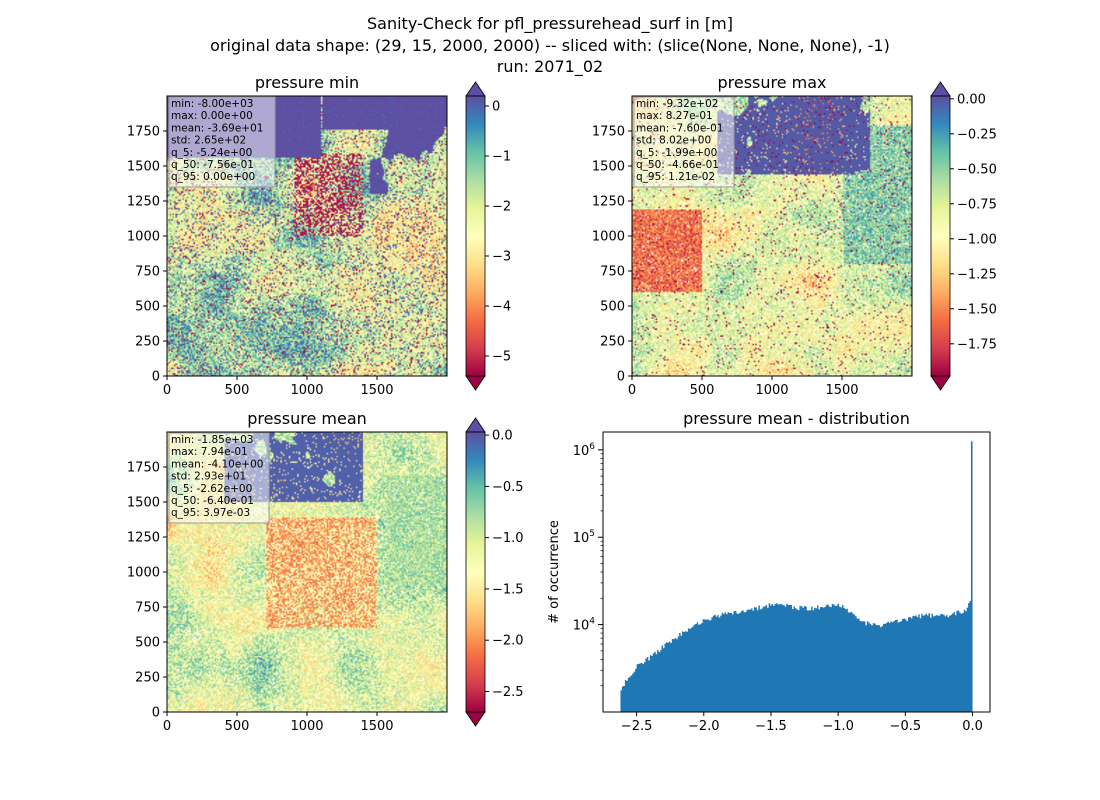 The image size is (1100, 800). Describe the element at coordinates (213, 177) in the screenshot. I see `stats-line: q_95: 0.00e+00` at that location.